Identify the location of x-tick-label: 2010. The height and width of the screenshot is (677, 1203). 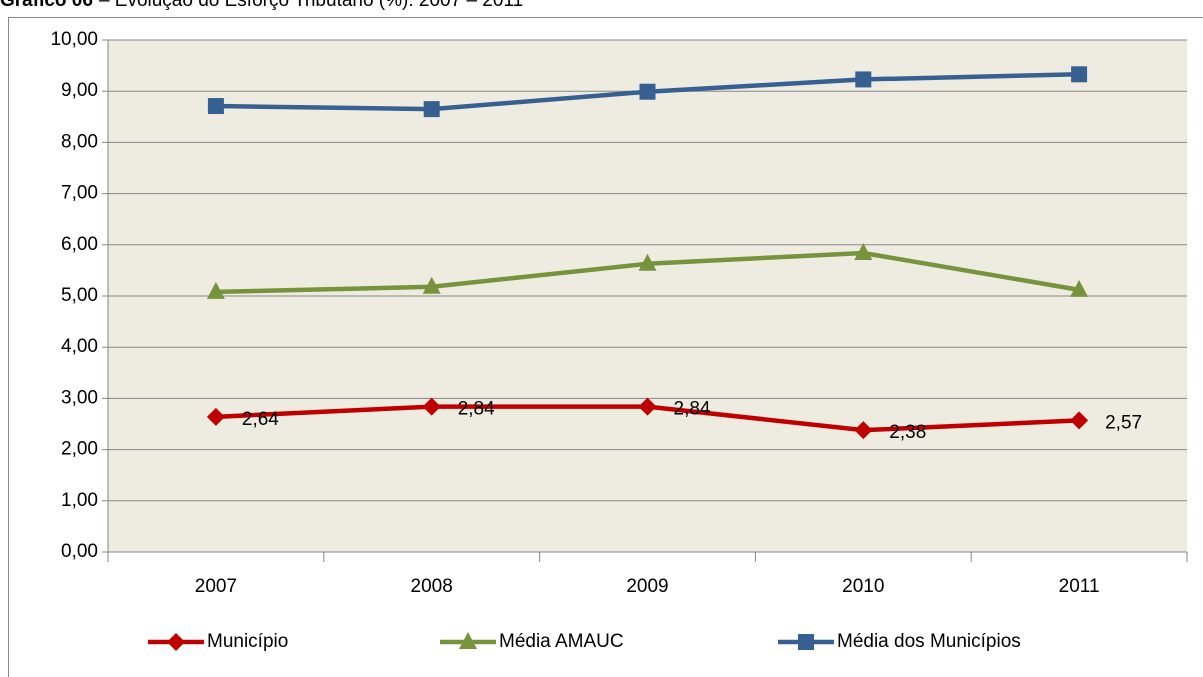
(863, 586).